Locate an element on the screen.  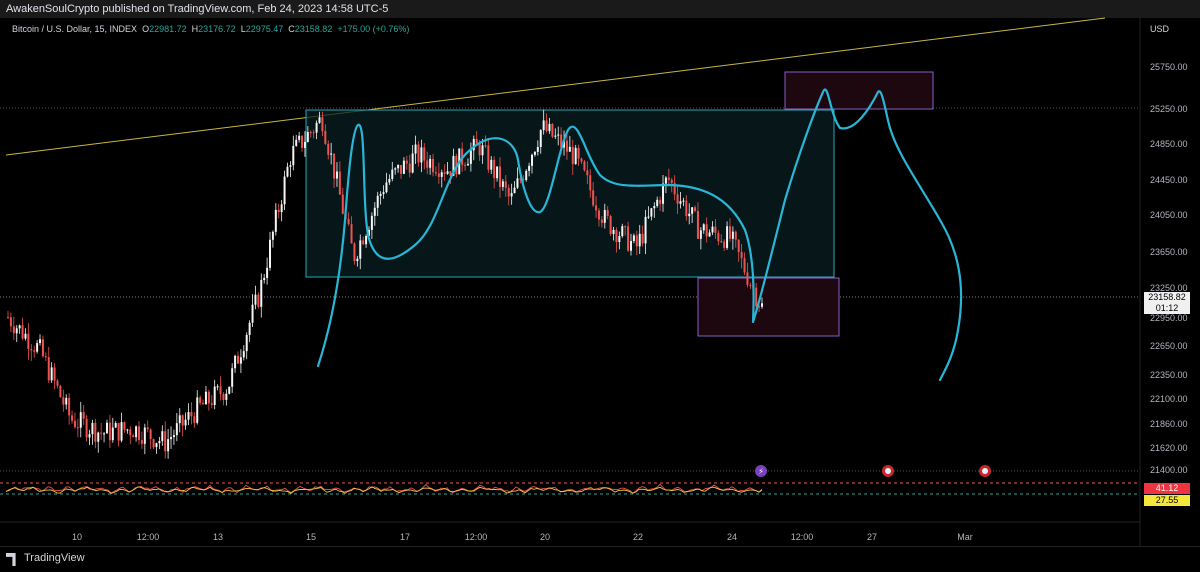
time-tick-label: 13 is located at coordinates (218, 537).